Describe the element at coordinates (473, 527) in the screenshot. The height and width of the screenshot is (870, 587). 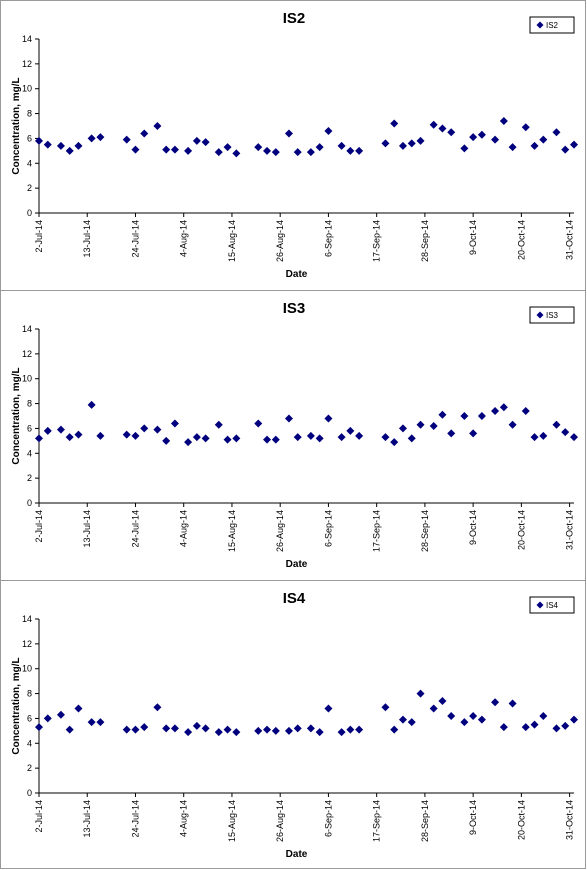
I see `x-tick-label: 9-Oct-14` at that location.